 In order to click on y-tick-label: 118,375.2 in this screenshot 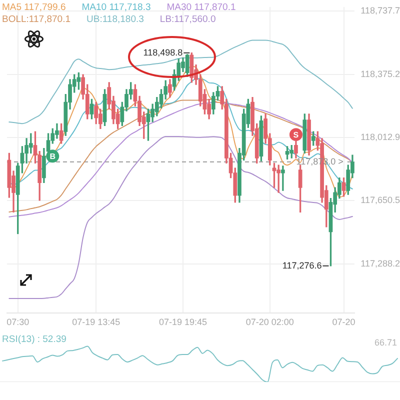, I will do `click(380, 73)`.